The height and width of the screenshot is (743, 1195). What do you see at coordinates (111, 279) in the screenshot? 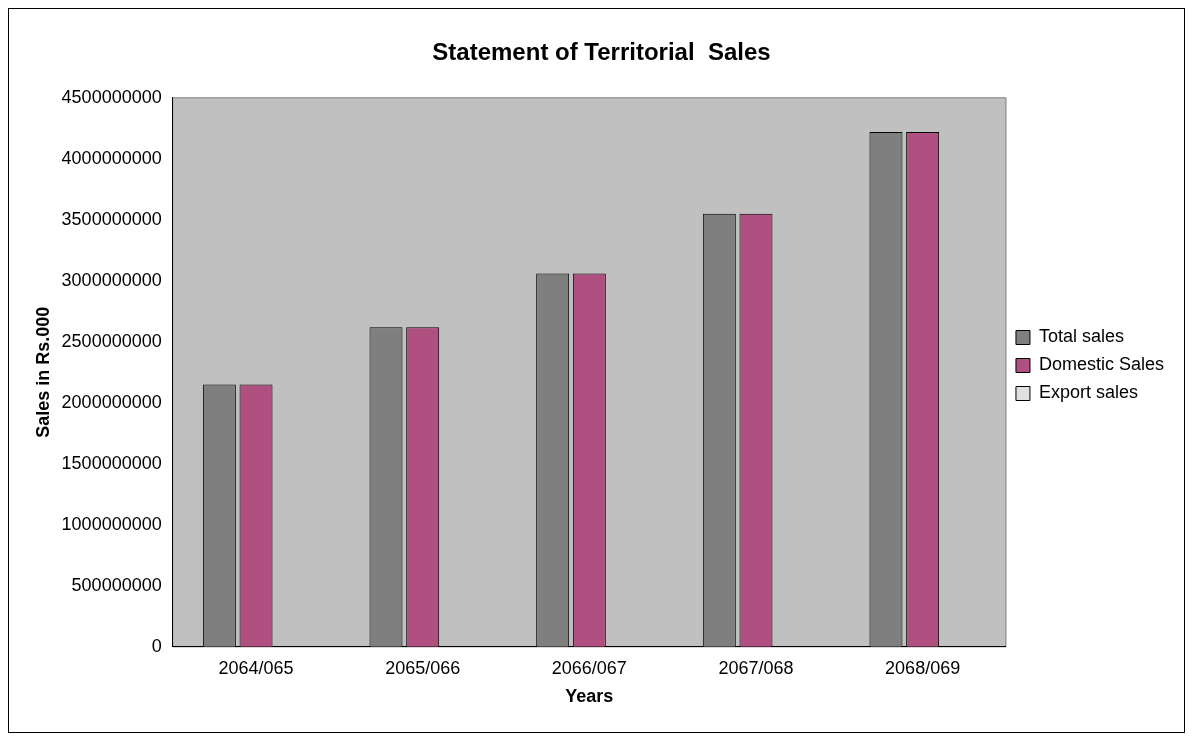
I see `y-tick-label: 3000000000` at bounding box center [111, 279].